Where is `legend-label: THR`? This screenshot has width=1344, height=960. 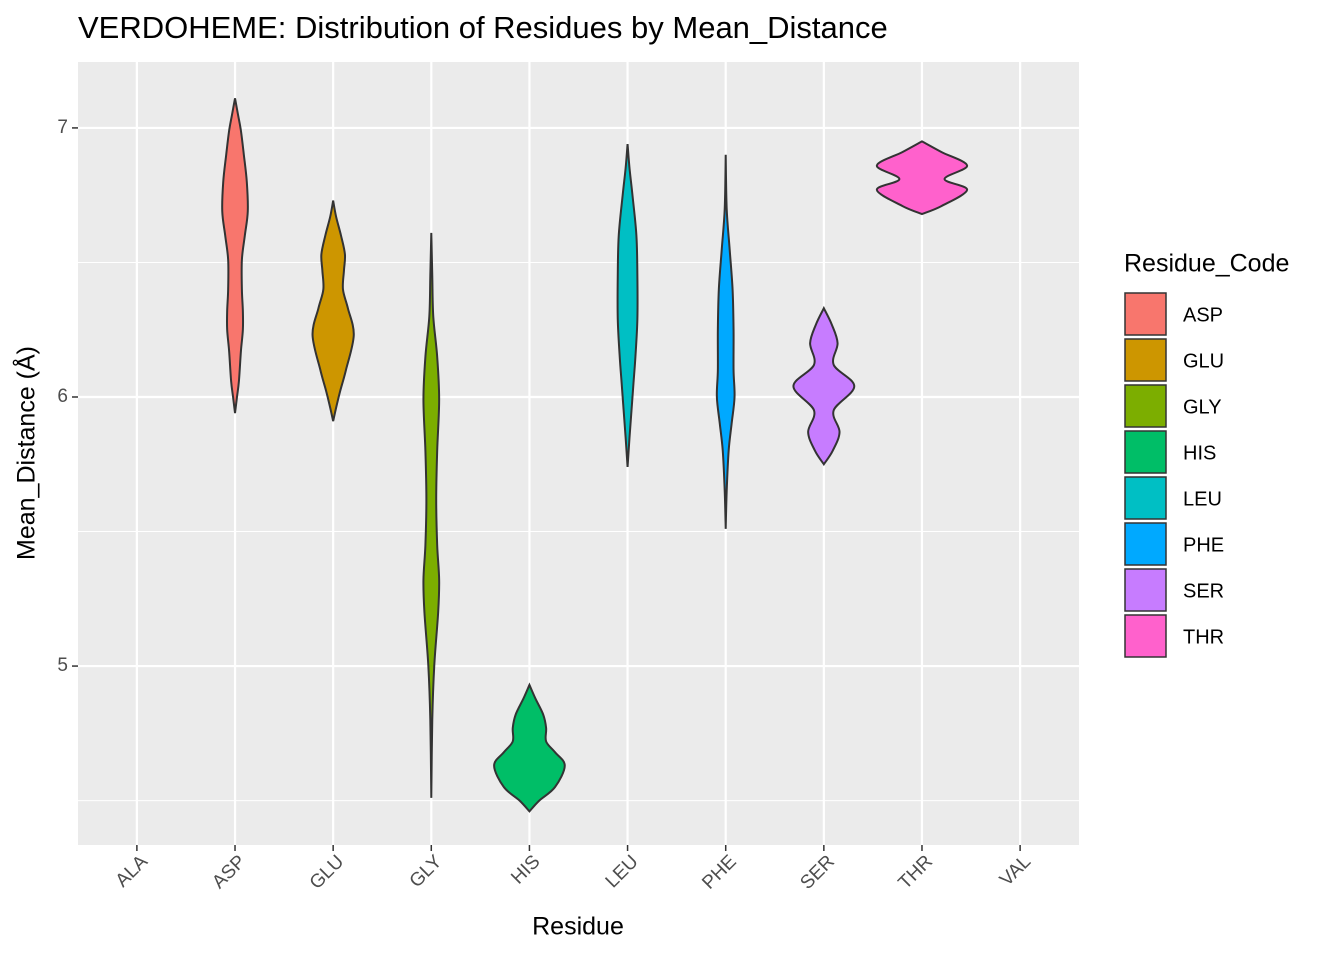
legend-label: THR is located at coordinates (1203, 637).